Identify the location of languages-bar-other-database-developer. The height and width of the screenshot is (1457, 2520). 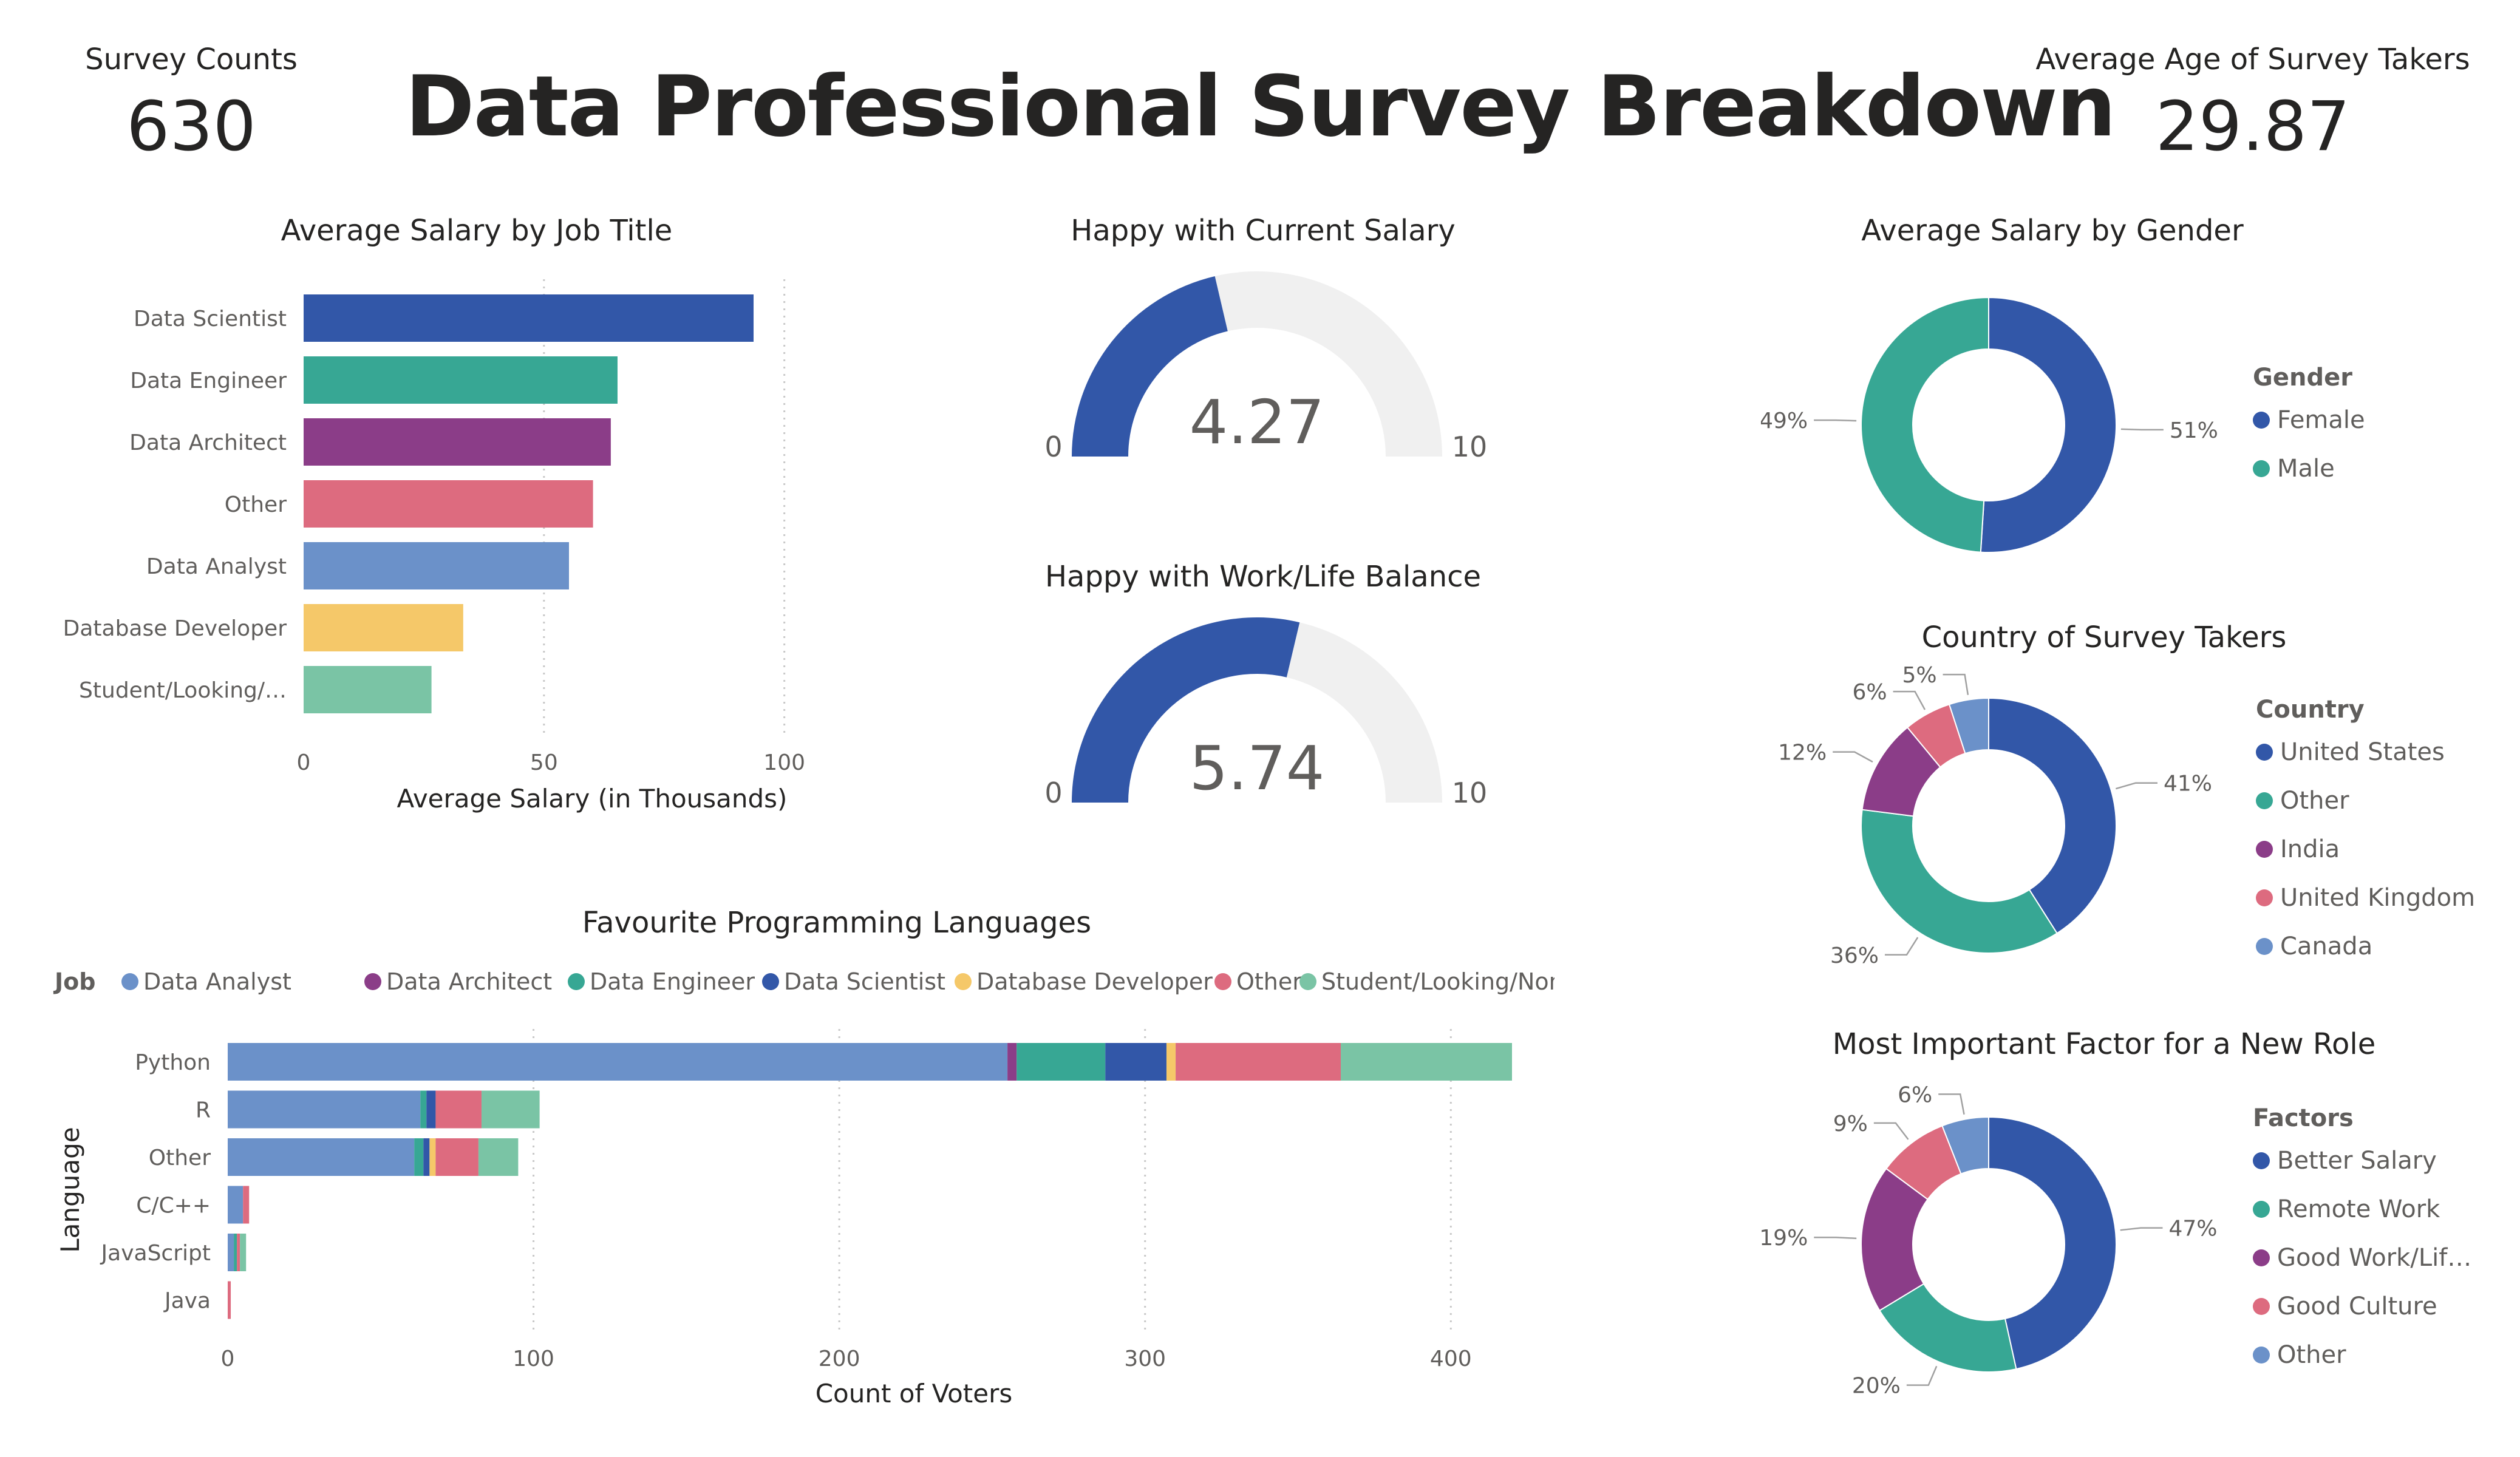
(432, 1157).